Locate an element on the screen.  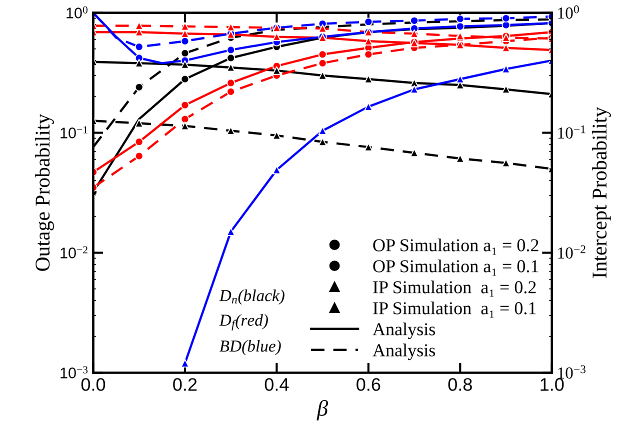
y-tick-label: 10$^{0}$ is located at coordinates (77, 12).